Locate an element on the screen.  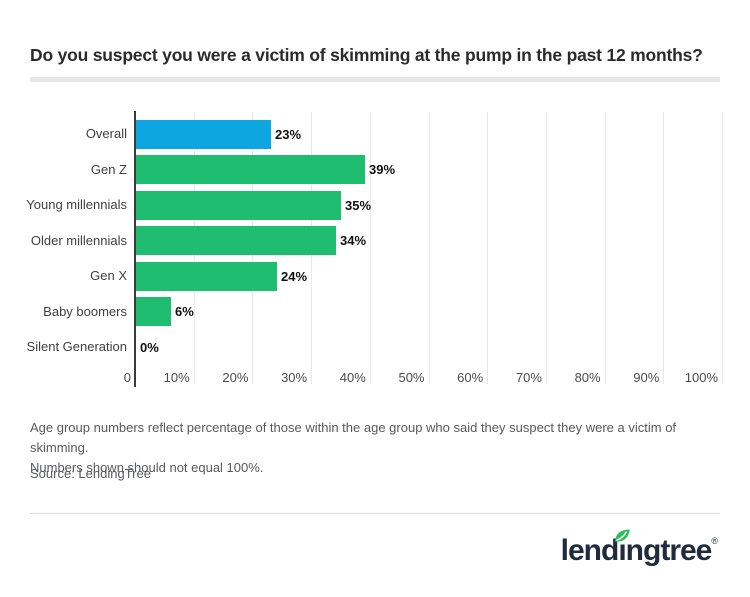
category-label: Young millennials is located at coordinates (76, 204).